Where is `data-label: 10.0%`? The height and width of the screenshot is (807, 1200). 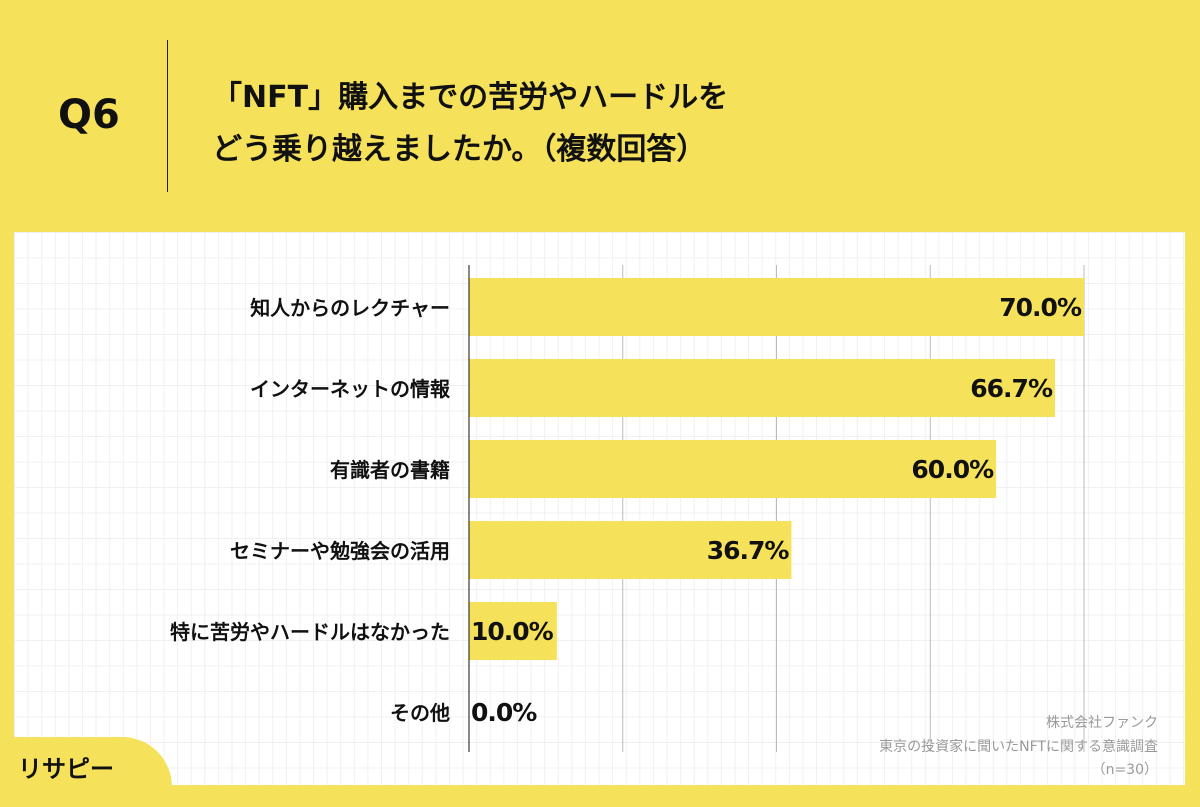
data-label: 10.0% is located at coordinates (512, 631).